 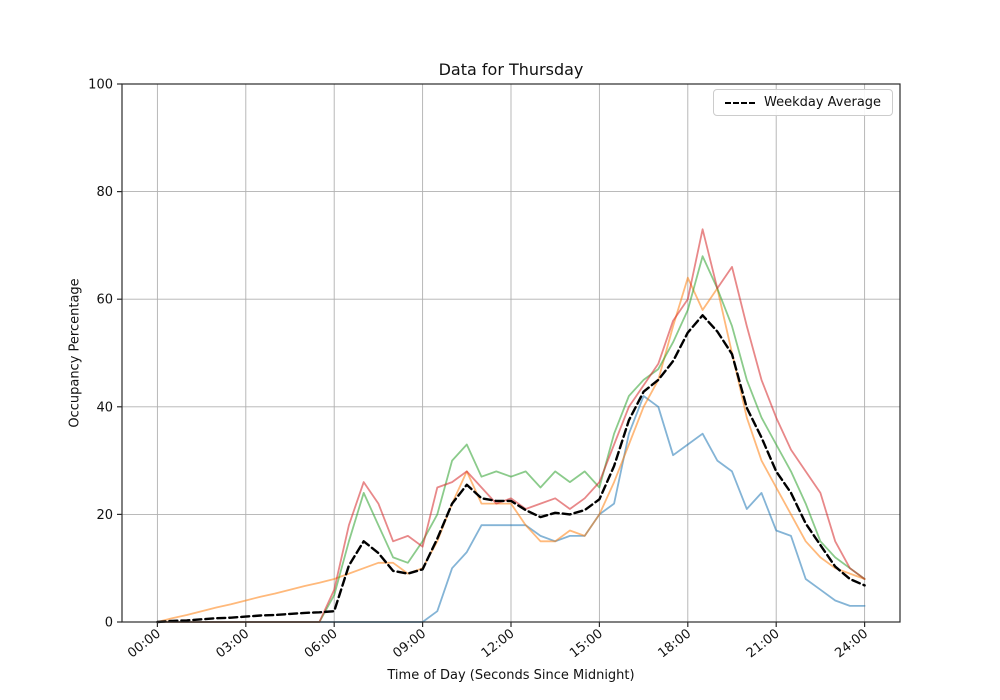 What do you see at coordinates (104, 407) in the screenshot?
I see `y-tick-label: 40` at bounding box center [104, 407].